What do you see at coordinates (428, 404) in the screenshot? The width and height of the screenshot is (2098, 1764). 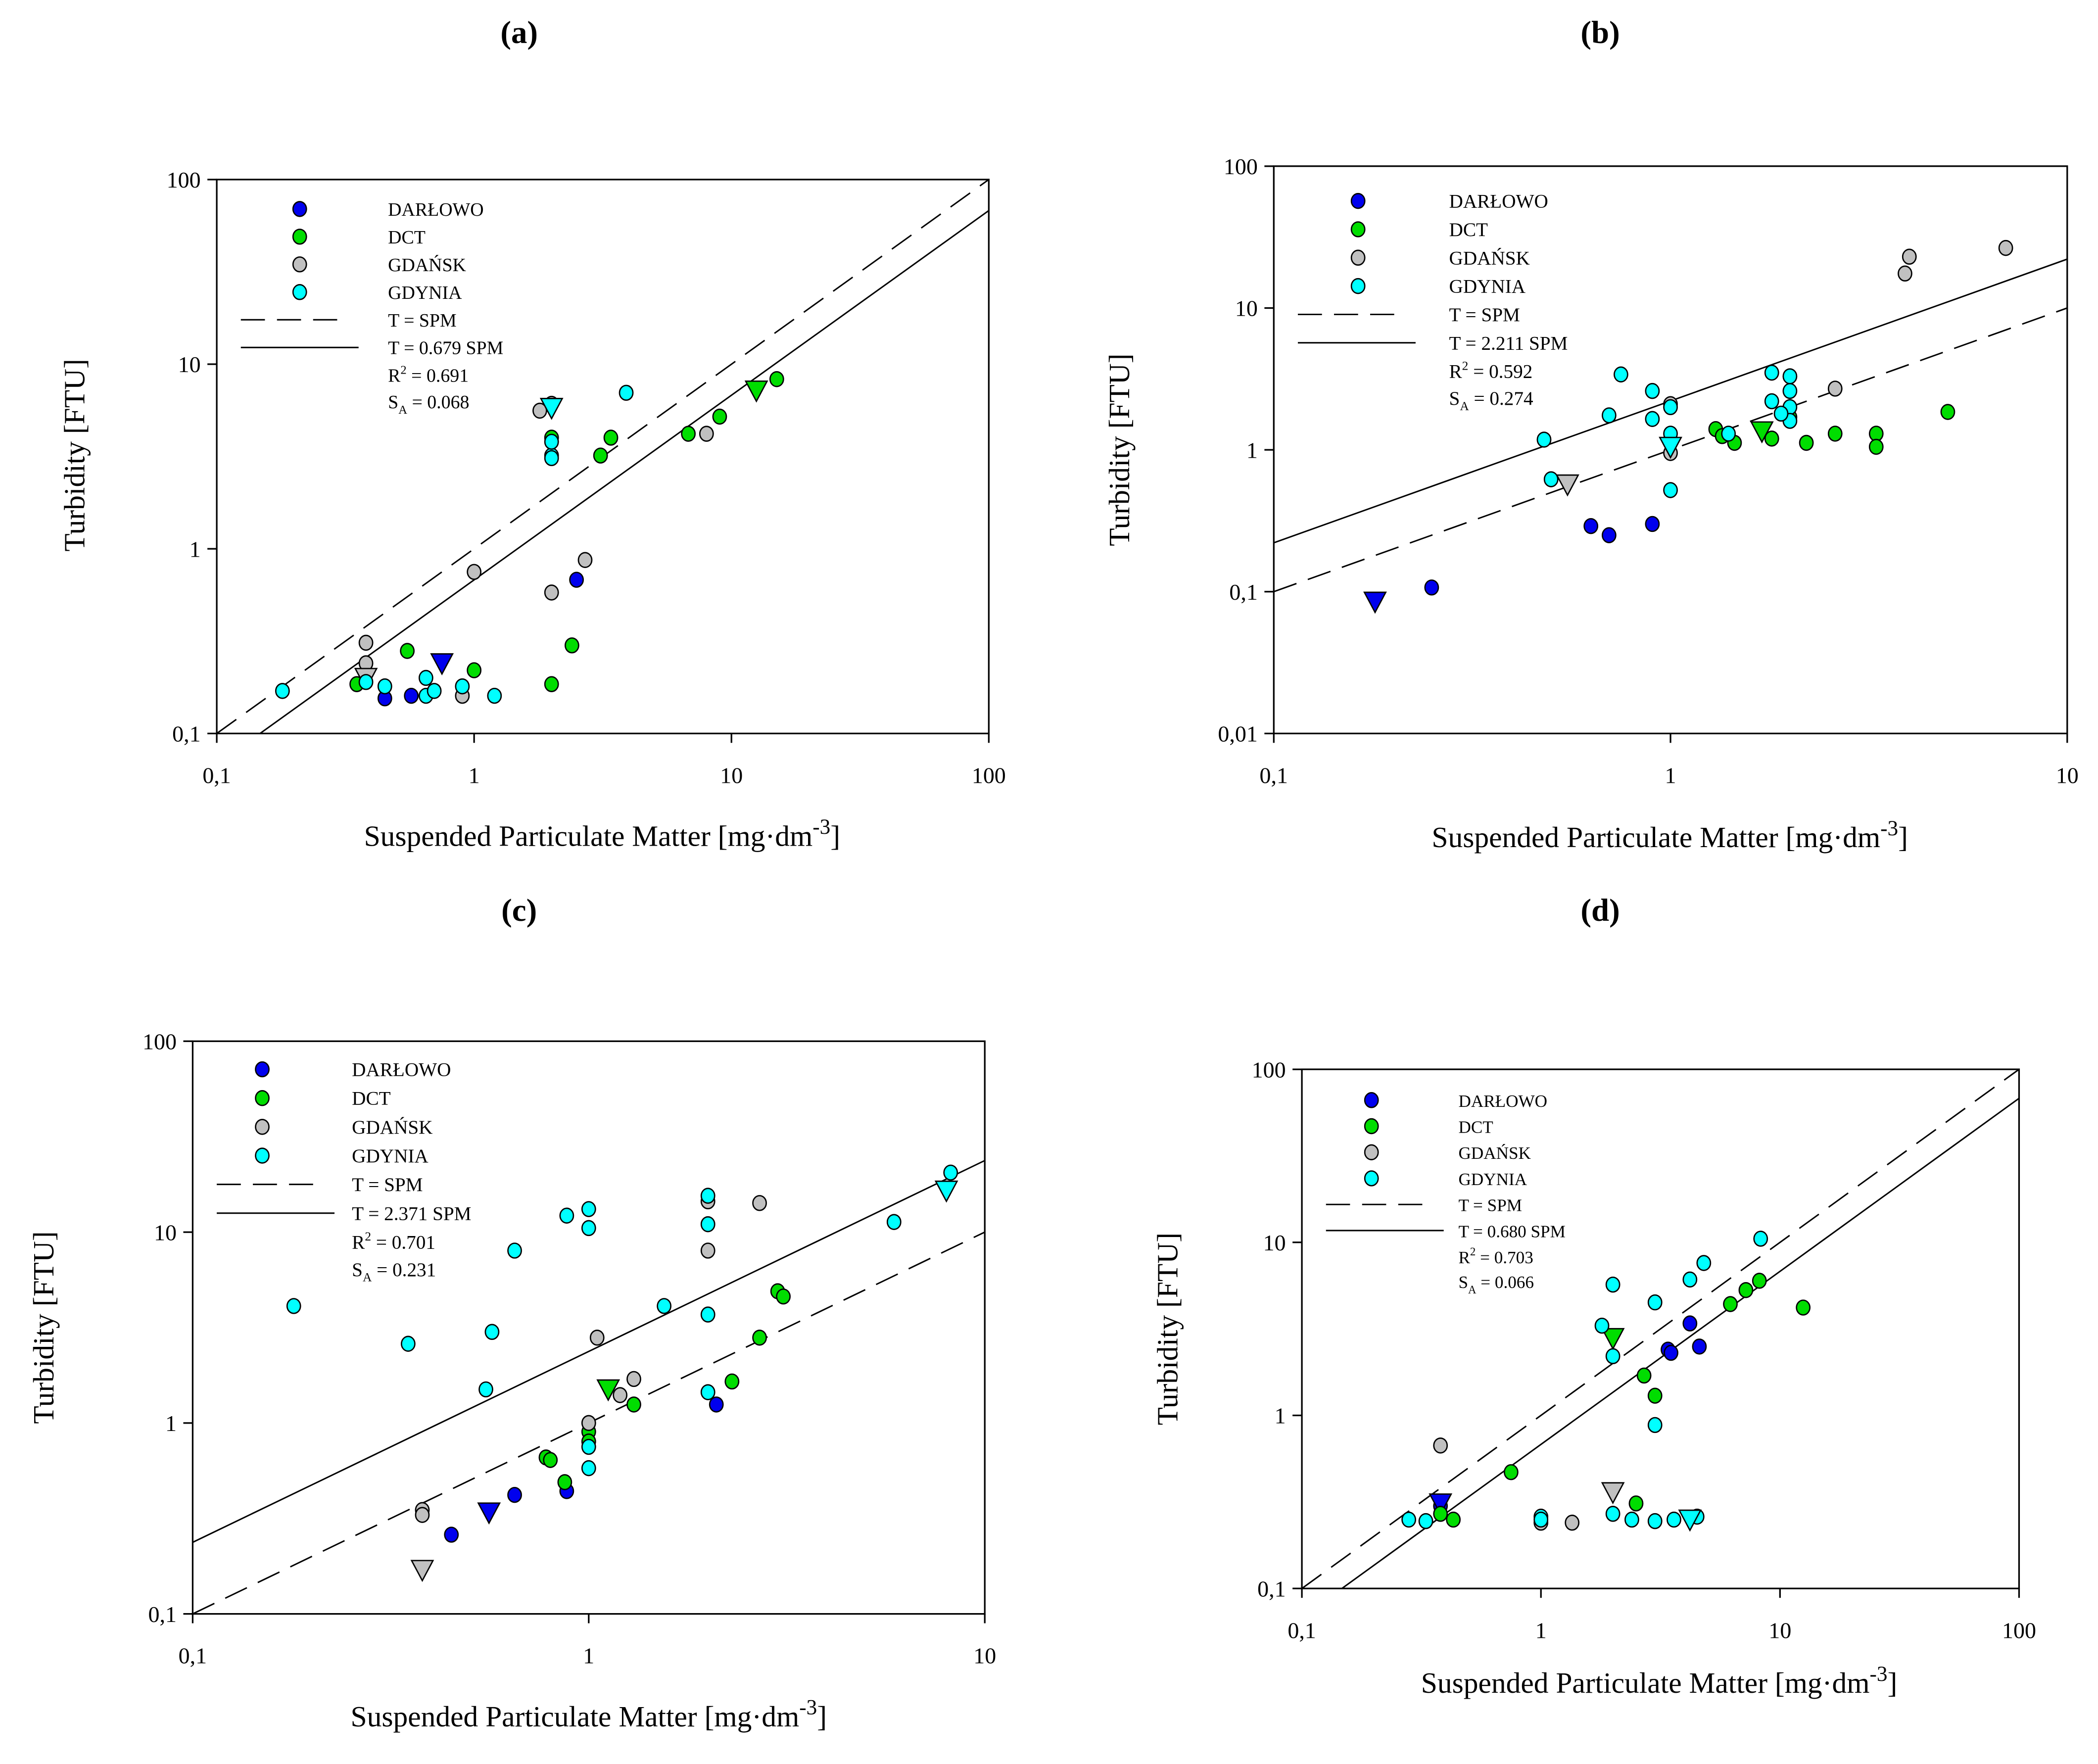 I see `sa-label: SA = 0.068` at bounding box center [428, 404].